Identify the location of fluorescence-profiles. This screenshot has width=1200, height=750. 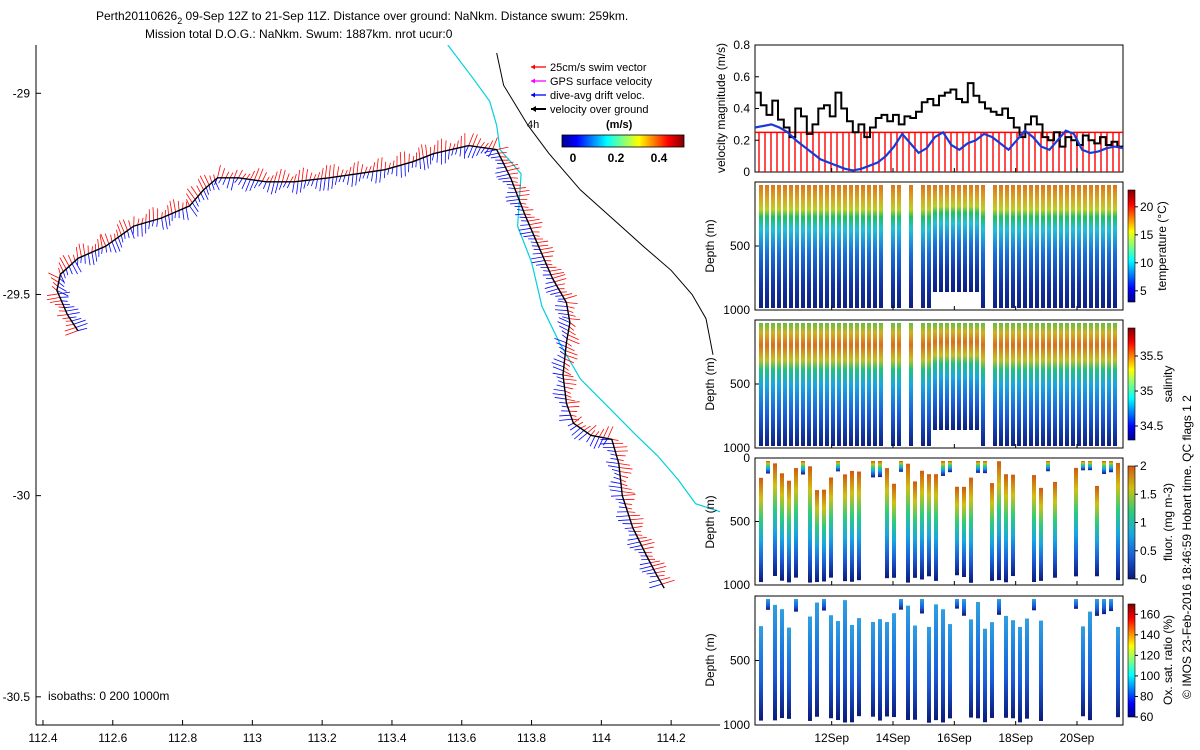
(939, 522).